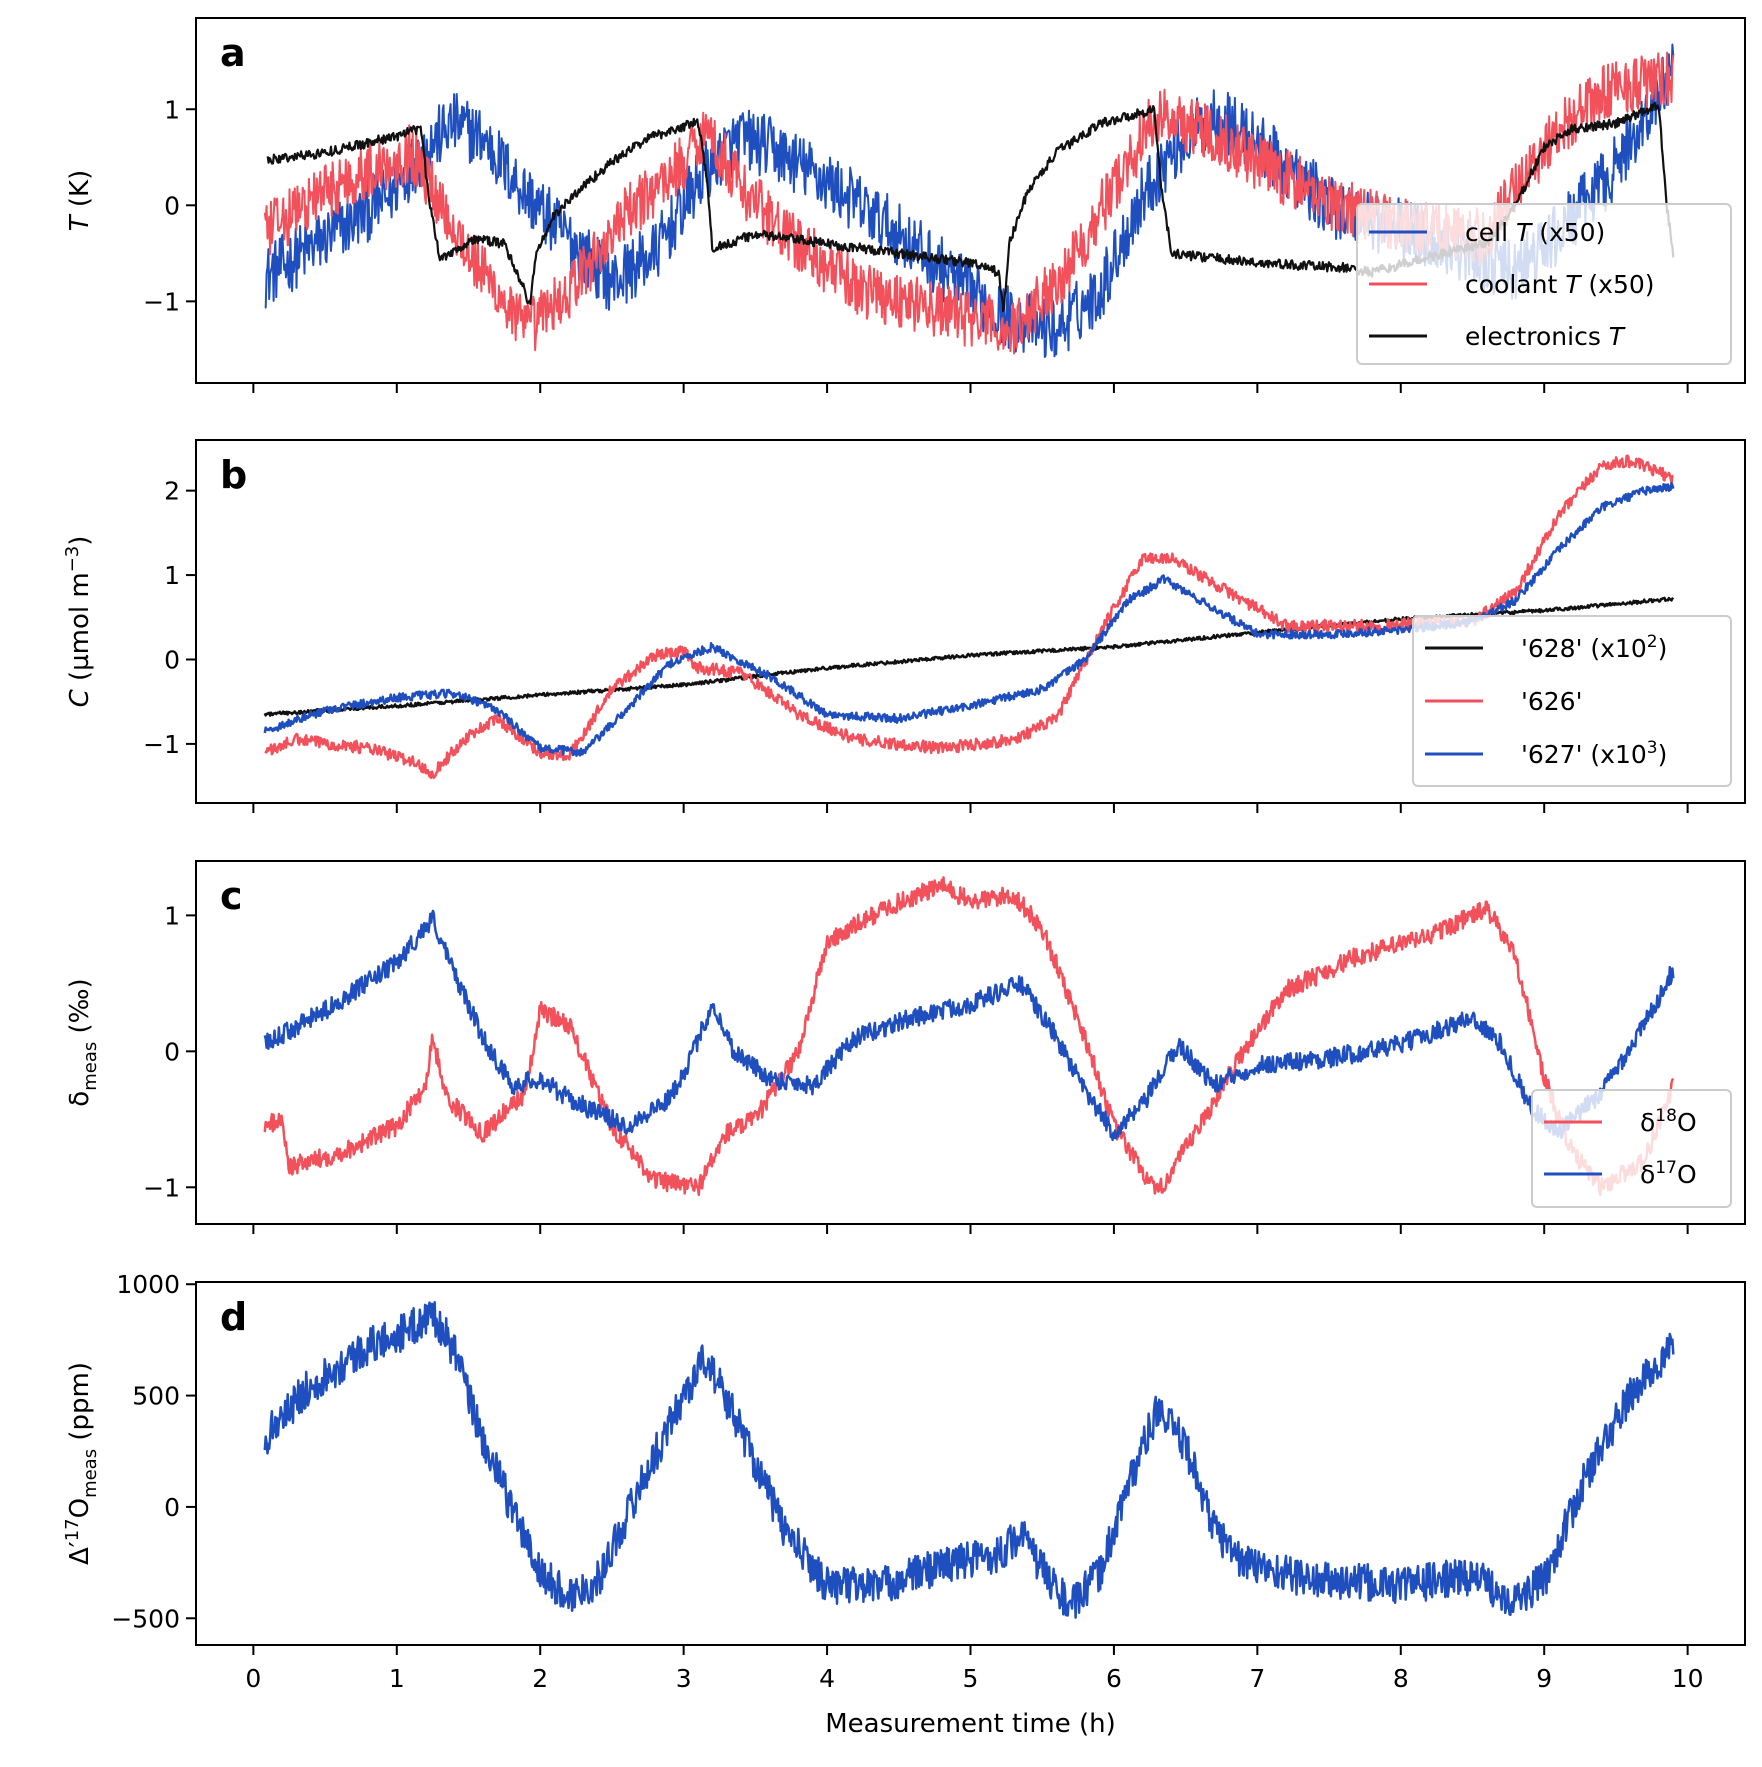 Image resolution: width=1762 pixels, height=1767 pixels. Describe the element at coordinates (78, 622) in the screenshot. I see `y-axis-label: C (µmol m−3)` at that location.